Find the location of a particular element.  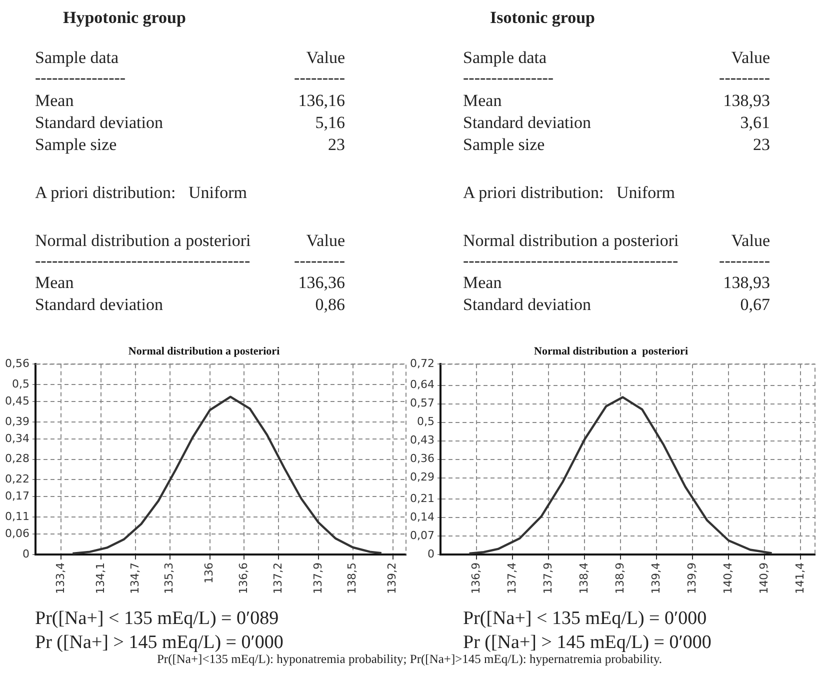

text: Pr([Na+]<135 mEq/L): hyponatremia probability; Pr([Na+]>145 mEq/L): hypernatremia probability. is located at coordinates (410, 659).